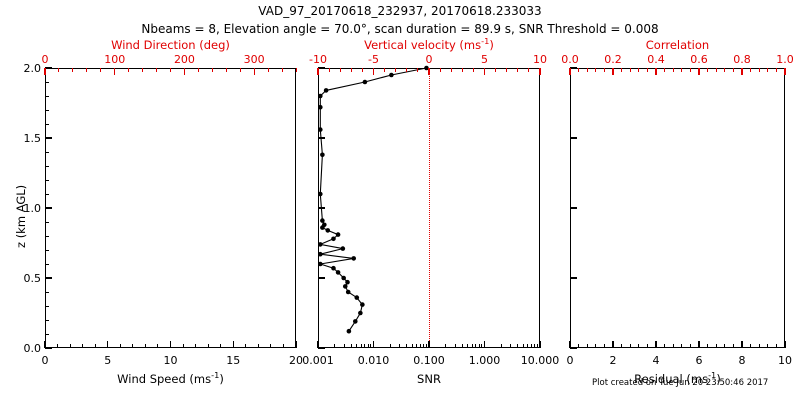  What do you see at coordinates (680, 383) in the screenshot?
I see `plot-creation-stamp: Plot created on Tue Jun 20 23:50:46 2017` at bounding box center [680, 383].